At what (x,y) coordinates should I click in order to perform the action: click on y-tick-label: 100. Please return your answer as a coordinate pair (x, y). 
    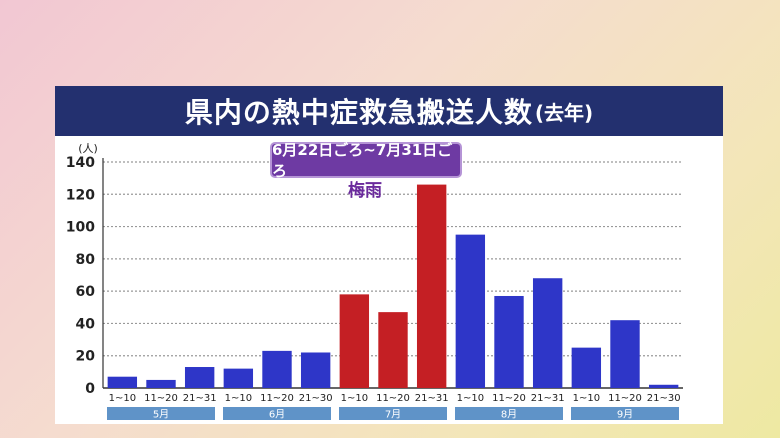
    Looking at the image, I should click on (80, 228).